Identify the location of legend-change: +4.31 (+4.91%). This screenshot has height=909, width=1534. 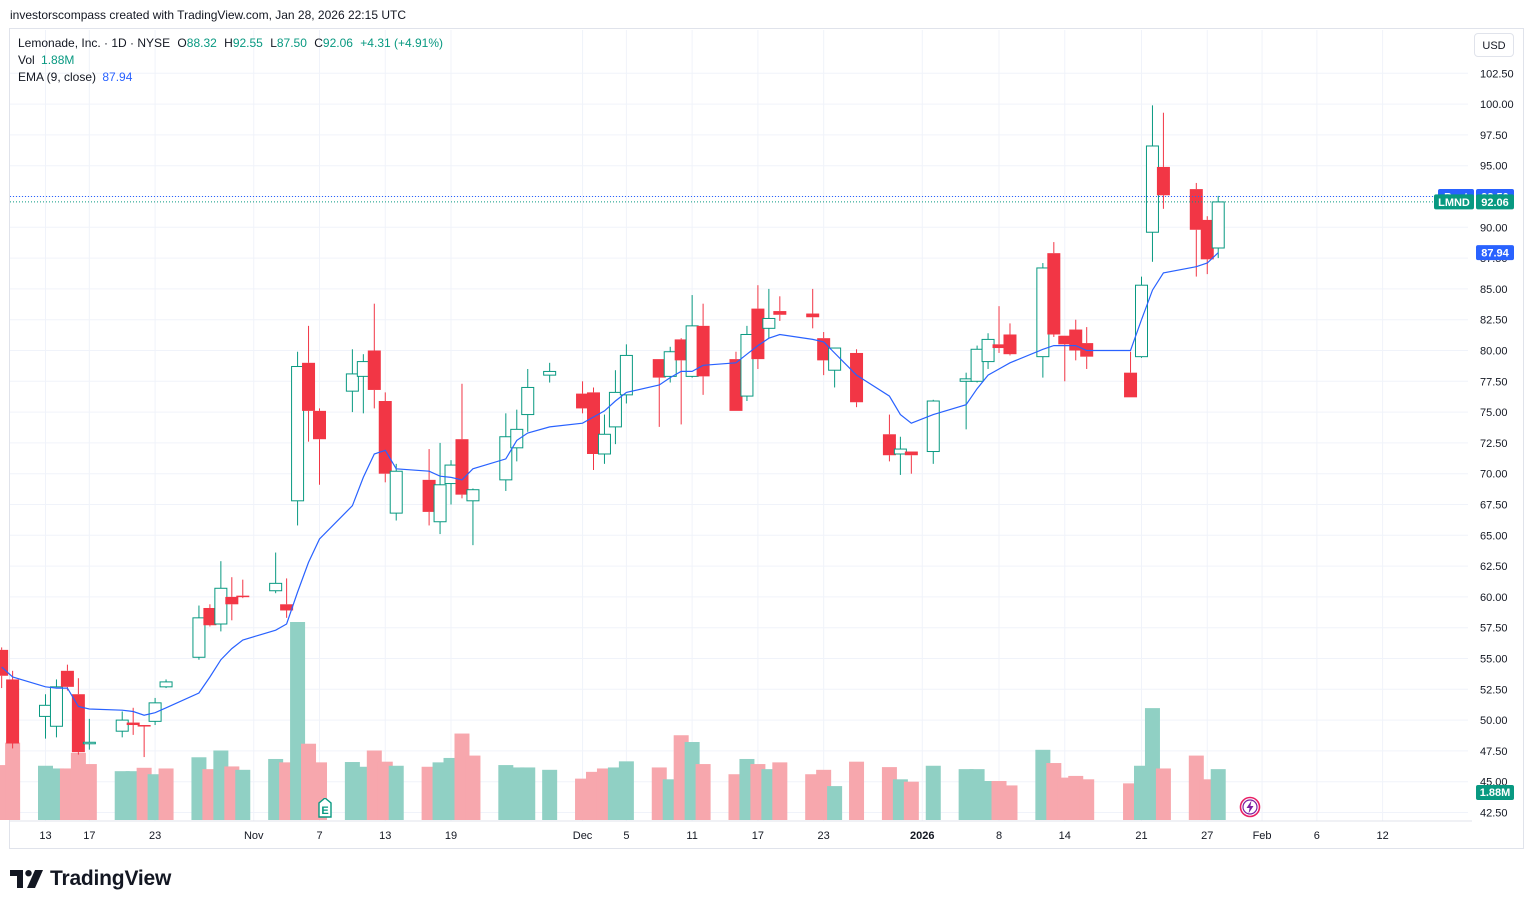
(402, 43).